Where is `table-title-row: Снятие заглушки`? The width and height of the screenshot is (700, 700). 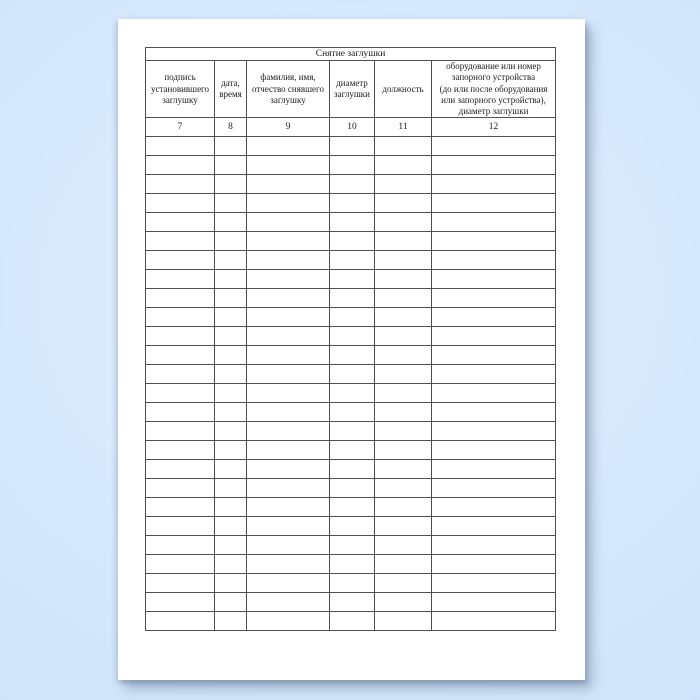
table-title-row: Снятие заглушки is located at coordinates (350, 54).